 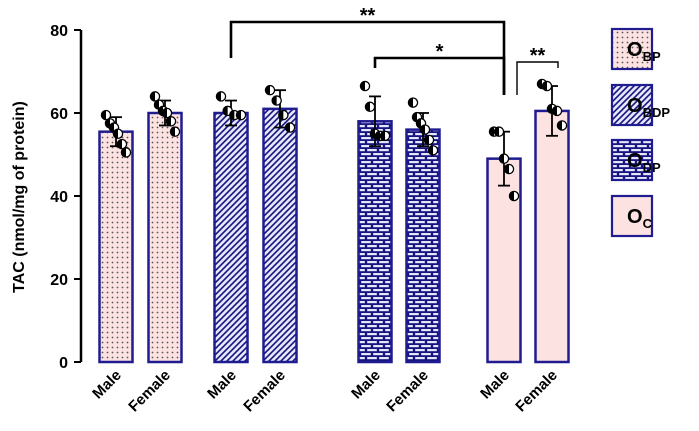 I want to click on legend-label: ODP, so click(x=644, y=162).